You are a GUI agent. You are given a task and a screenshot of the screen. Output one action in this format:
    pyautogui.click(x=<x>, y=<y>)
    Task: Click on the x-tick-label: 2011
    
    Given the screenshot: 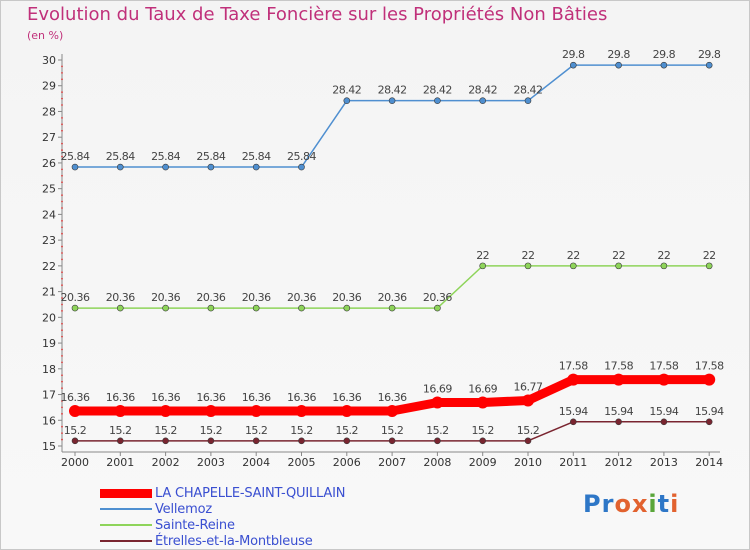 What is the action you would take?
    pyautogui.click(x=573, y=462)
    